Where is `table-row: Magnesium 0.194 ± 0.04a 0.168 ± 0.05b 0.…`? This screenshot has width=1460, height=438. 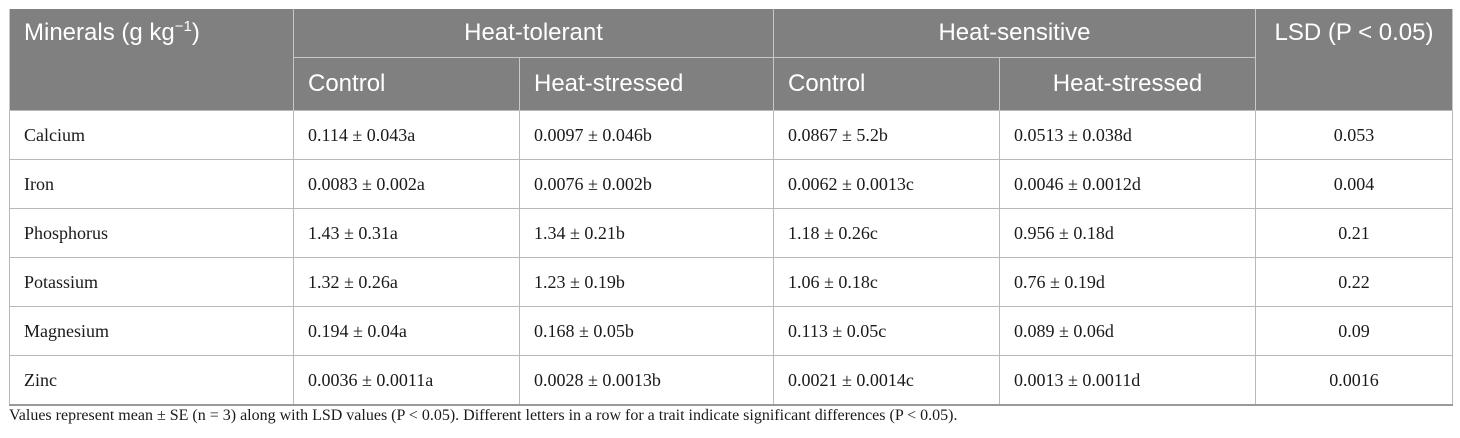
table-row: Magnesium 0.194 ± 0.04a 0.168 ± 0.05b 0.… is located at coordinates (731, 331).